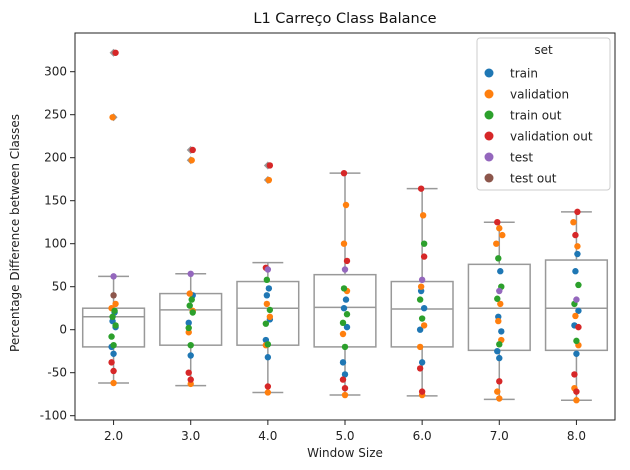 This screenshot has height=470, width=630. I want to click on box-7.0, so click(499, 311).